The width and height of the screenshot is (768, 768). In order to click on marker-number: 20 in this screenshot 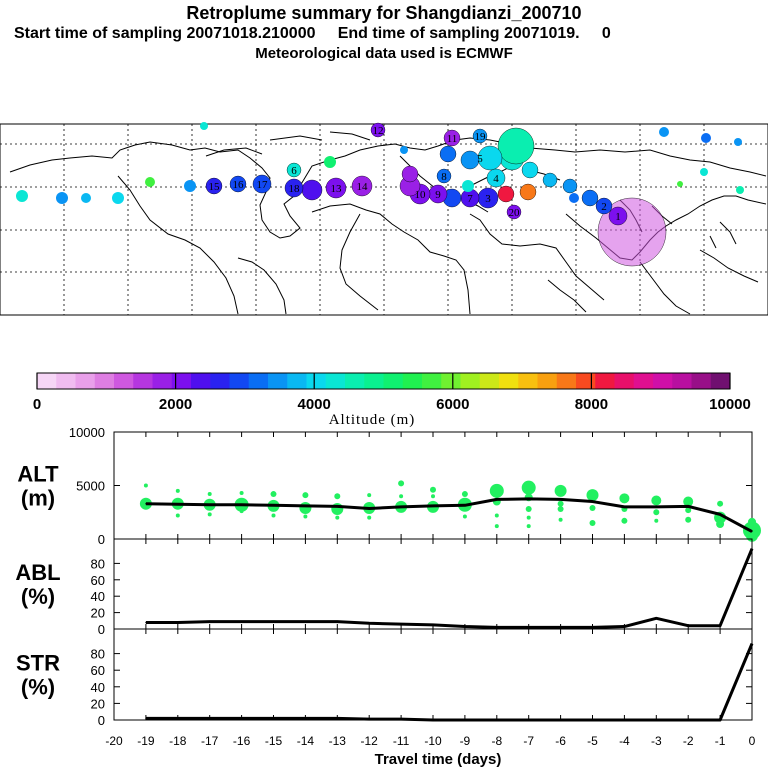, I will do `click(515, 213)`.